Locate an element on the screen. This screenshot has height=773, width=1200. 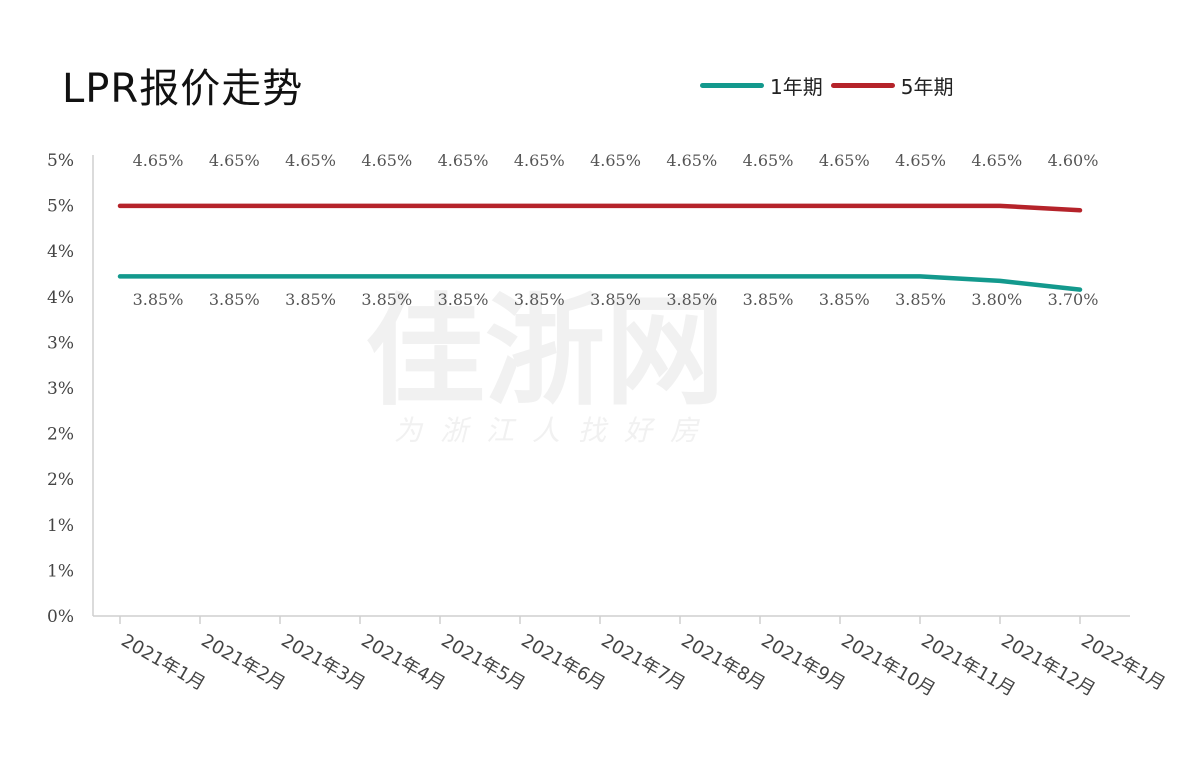
watermark-main: 佳浙网 is located at coordinates (545, 352).